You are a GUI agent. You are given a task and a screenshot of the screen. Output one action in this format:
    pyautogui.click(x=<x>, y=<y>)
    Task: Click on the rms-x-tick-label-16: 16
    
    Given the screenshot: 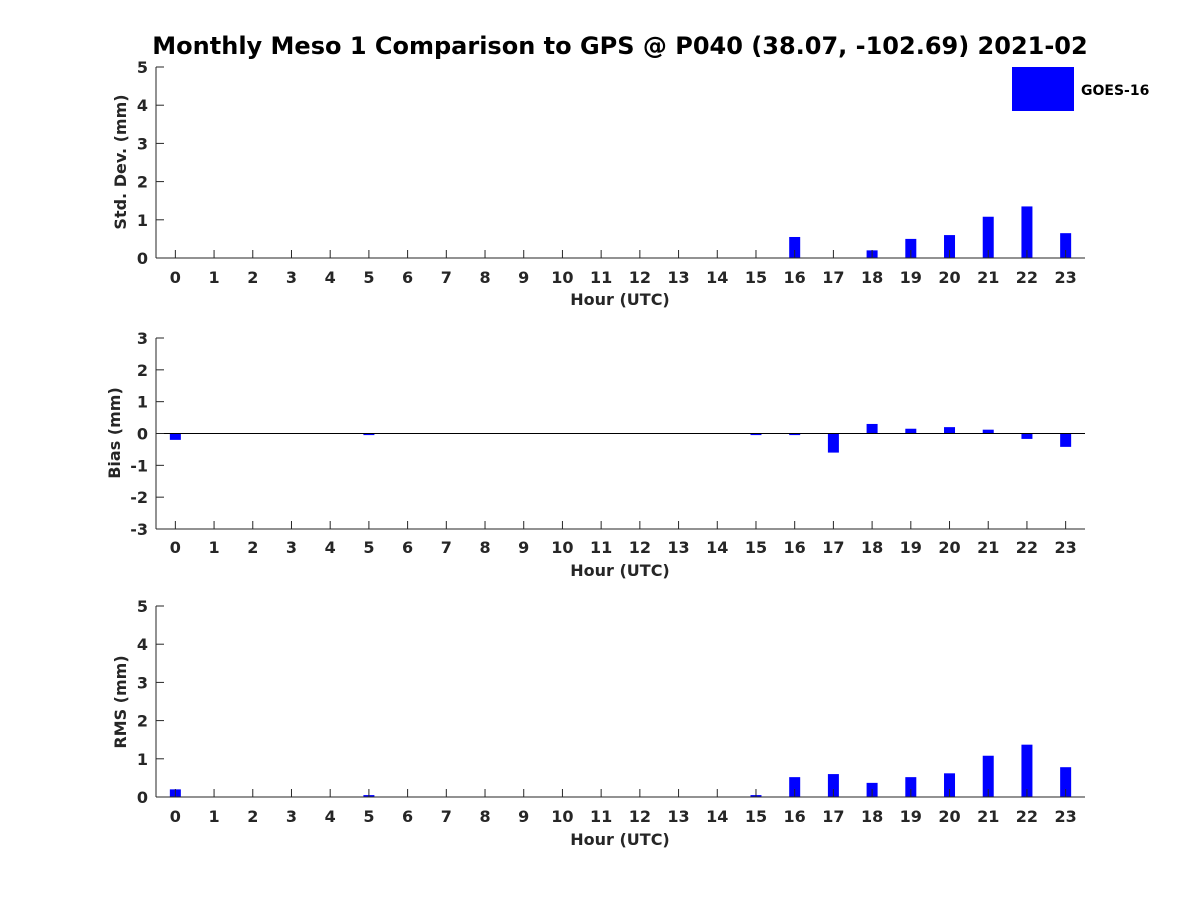 What is the action you would take?
    pyautogui.click(x=795, y=816)
    